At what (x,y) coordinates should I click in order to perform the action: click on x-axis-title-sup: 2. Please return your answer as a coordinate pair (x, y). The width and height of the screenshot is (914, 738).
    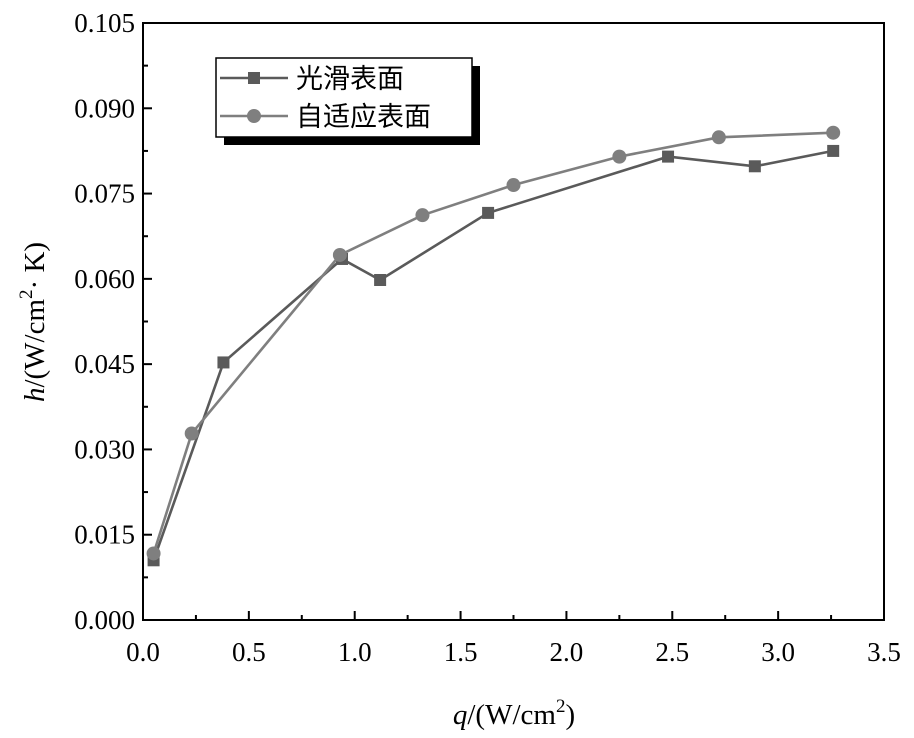
    Looking at the image, I should click on (561, 706).